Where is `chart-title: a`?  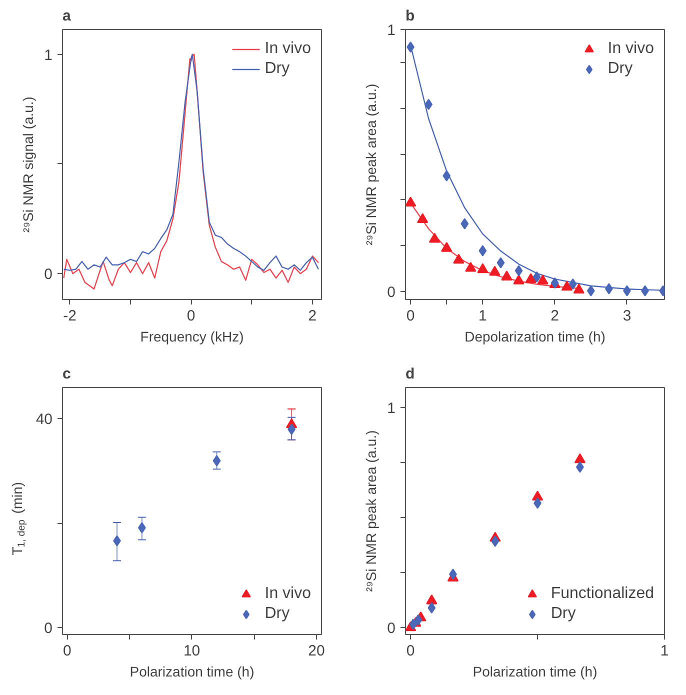 chart-title: a is located at coordinates (67, 16).